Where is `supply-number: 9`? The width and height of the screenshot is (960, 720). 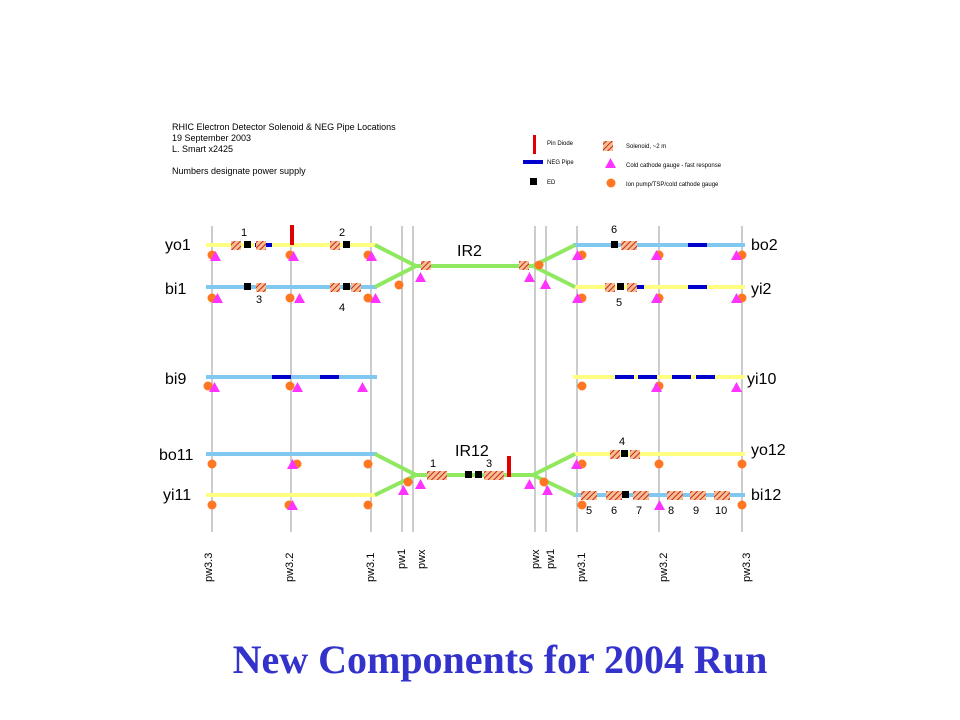 supply-number: 9 is located at coordinates (696, 511).